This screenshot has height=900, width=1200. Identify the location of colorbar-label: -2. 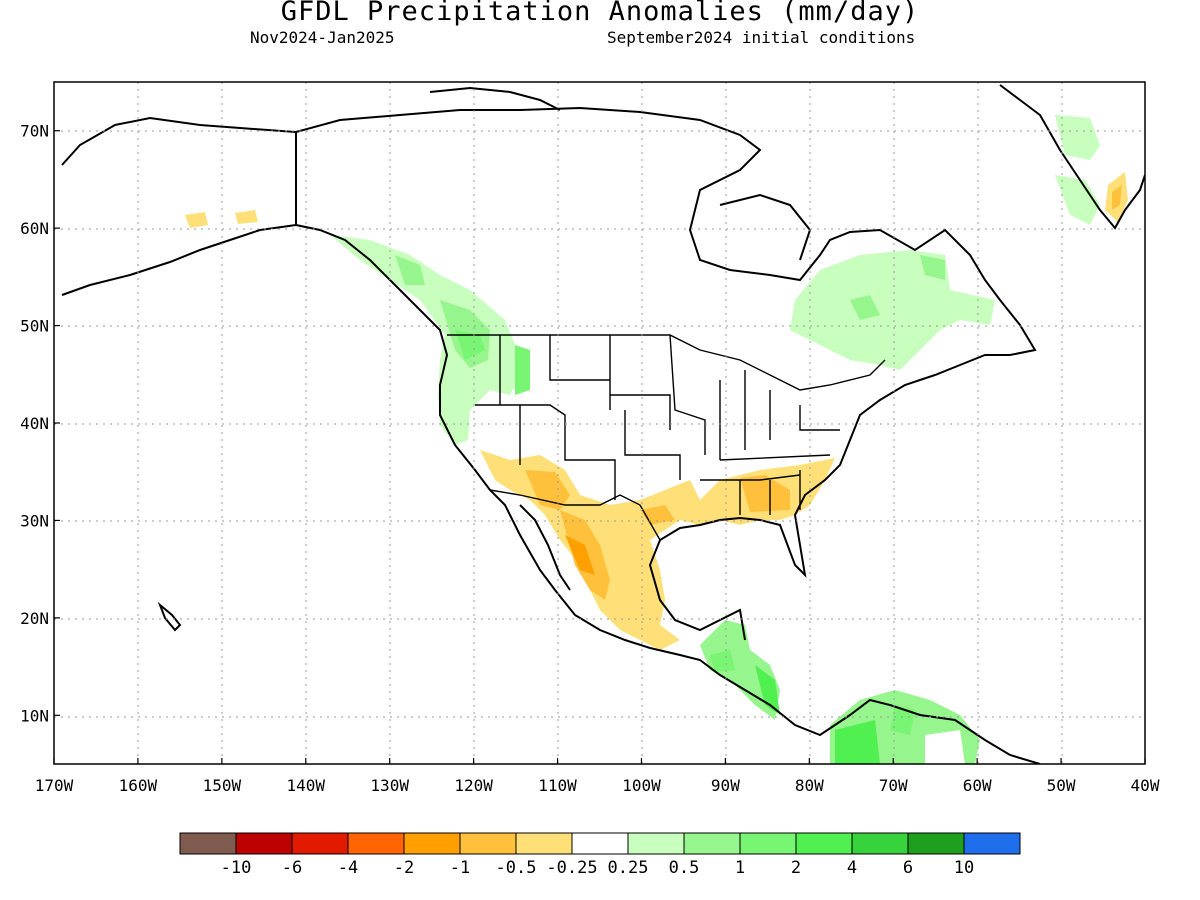
(404, 868).